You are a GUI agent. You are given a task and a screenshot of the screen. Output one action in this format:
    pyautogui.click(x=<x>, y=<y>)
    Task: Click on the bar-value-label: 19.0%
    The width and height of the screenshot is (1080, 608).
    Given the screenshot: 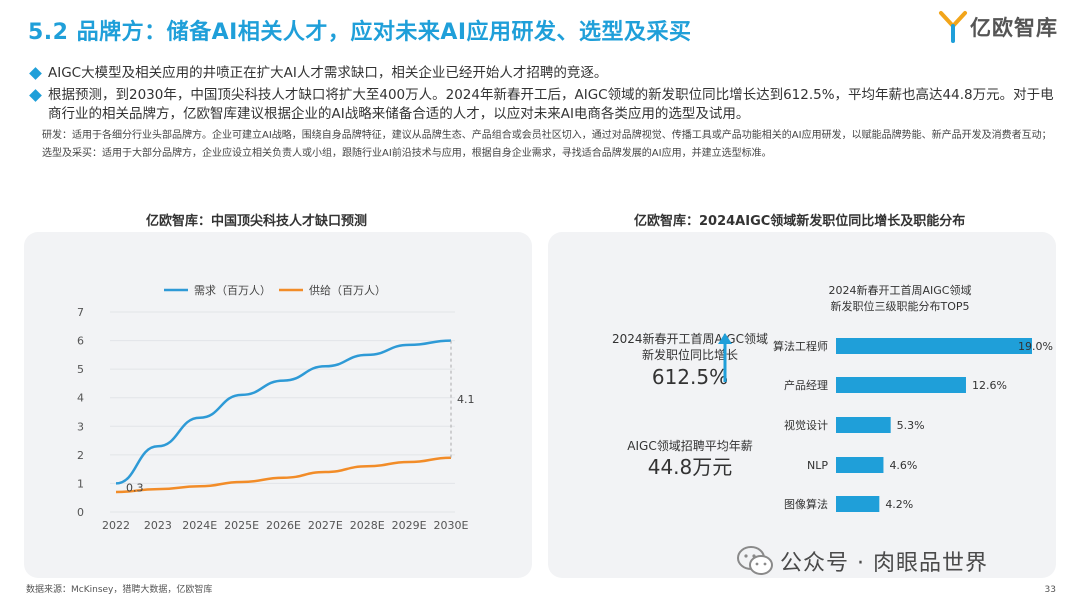 What is the action you would take?
    pyautogui.click(x=1035, y=346)
    